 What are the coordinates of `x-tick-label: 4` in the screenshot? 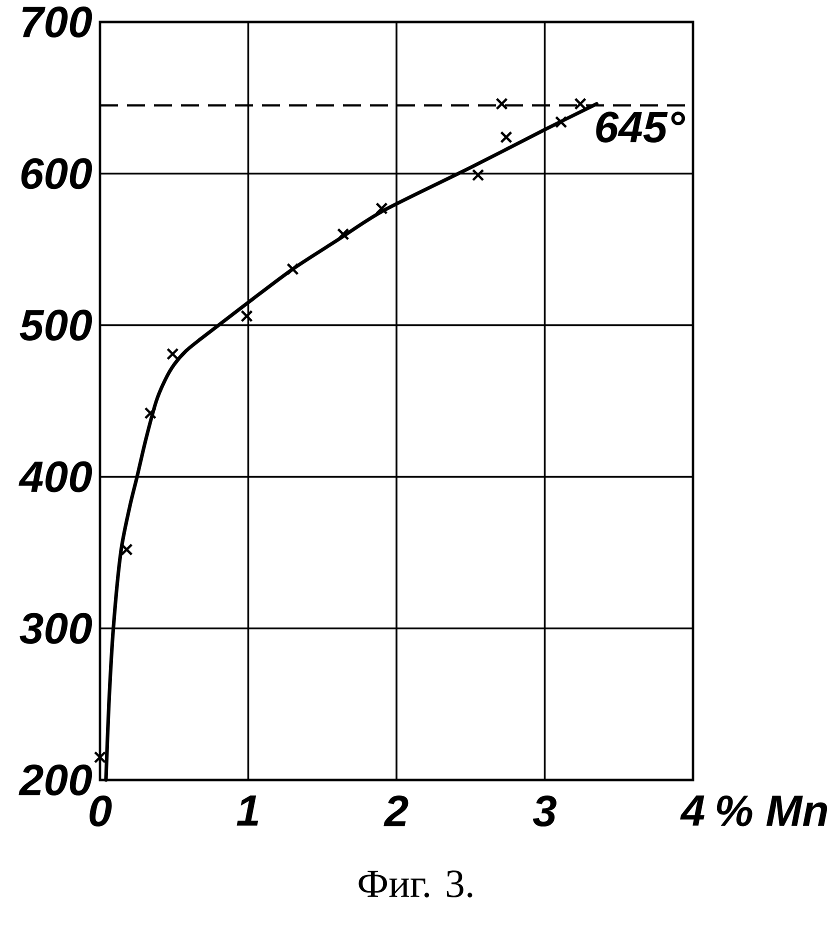 It's located at (692, 811).